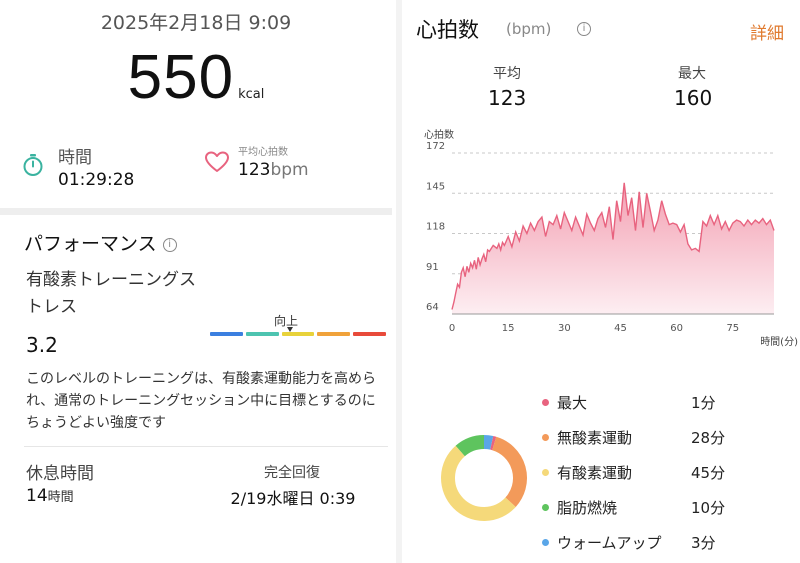  I want to click on zone-legend-row: 無酸素運動 28分, so click(662, 437).